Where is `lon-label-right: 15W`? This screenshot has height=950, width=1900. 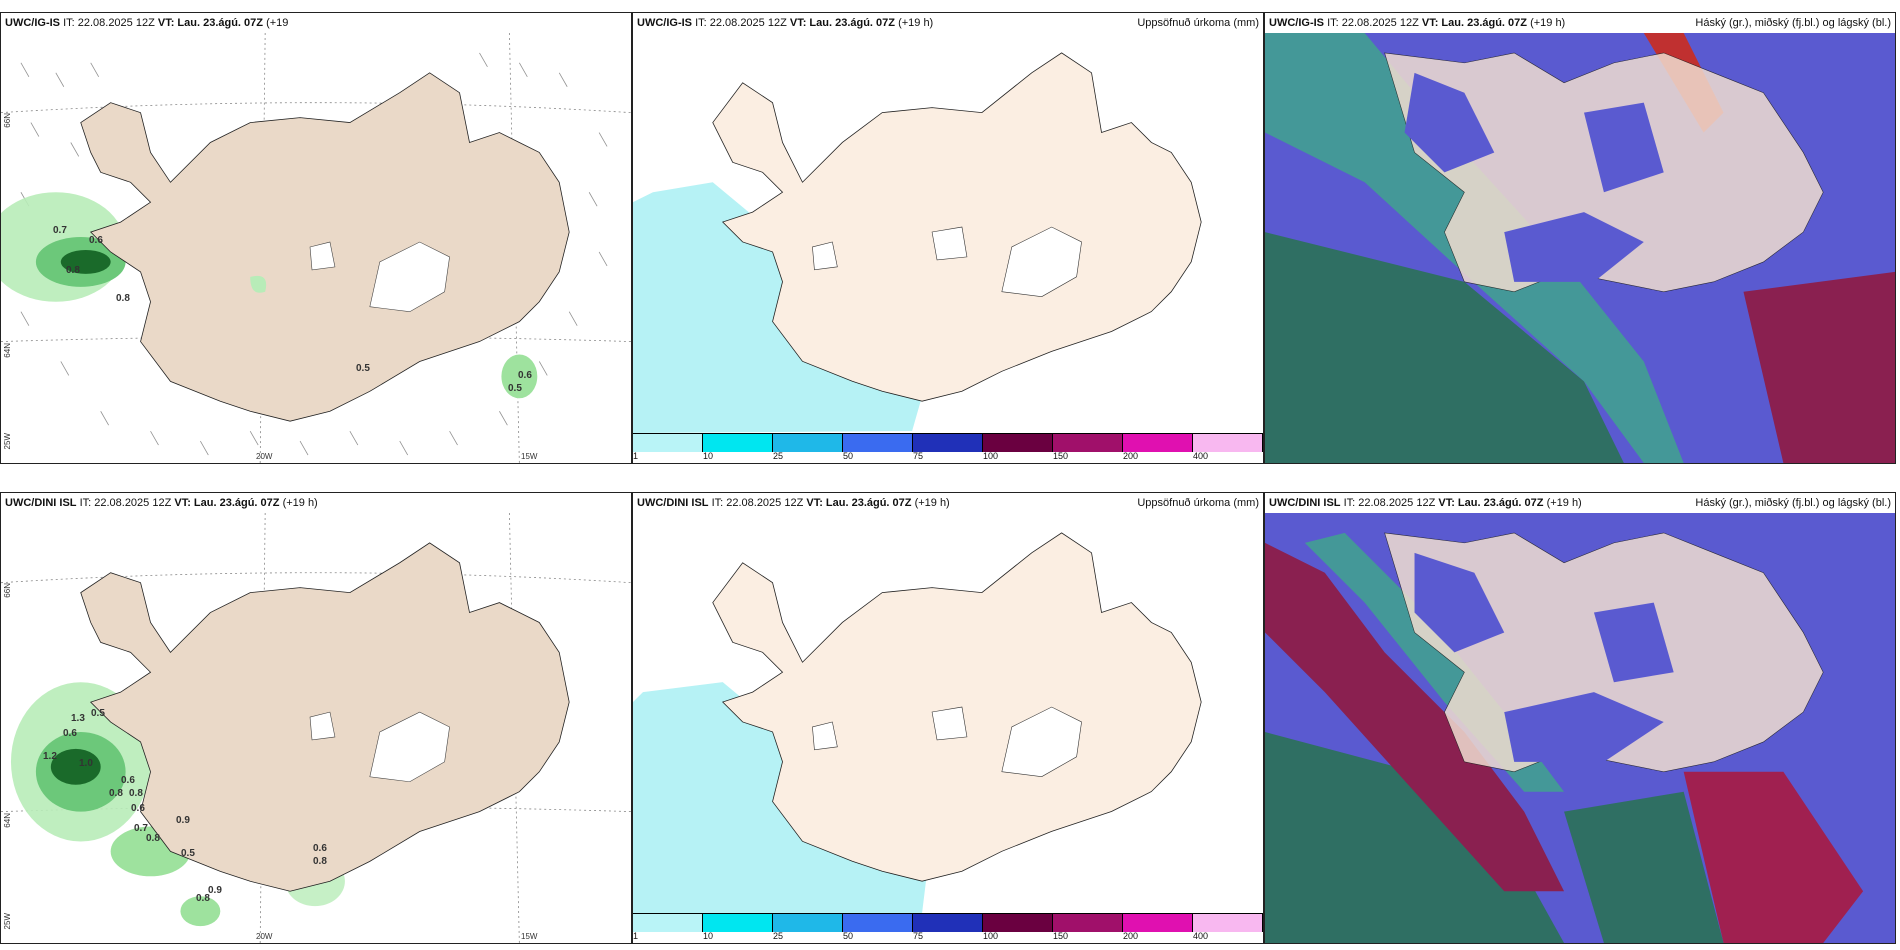
lon-label-right: 15W is located at coordinates (529, 456).